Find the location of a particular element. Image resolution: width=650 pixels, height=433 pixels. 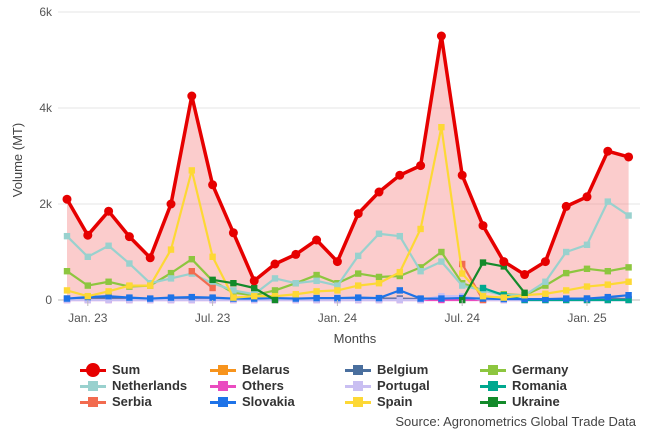

legend-item-romania: Romania is located at coordinates (523, 385).